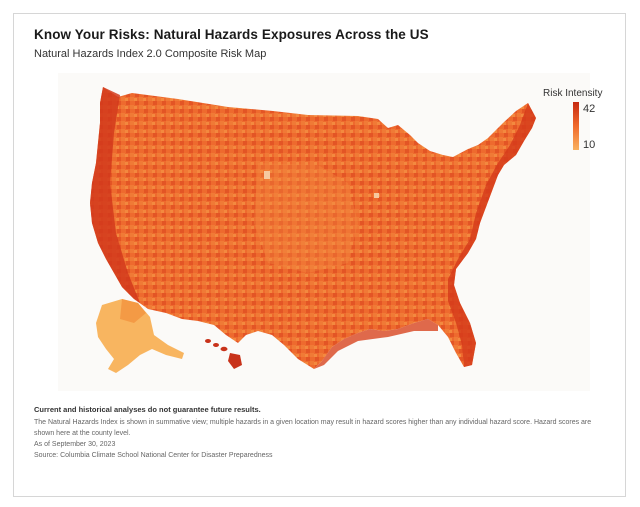 Image resolution: width=640 pixels, height=507 pixels. I want to click on hawaii, so click(223, 354).